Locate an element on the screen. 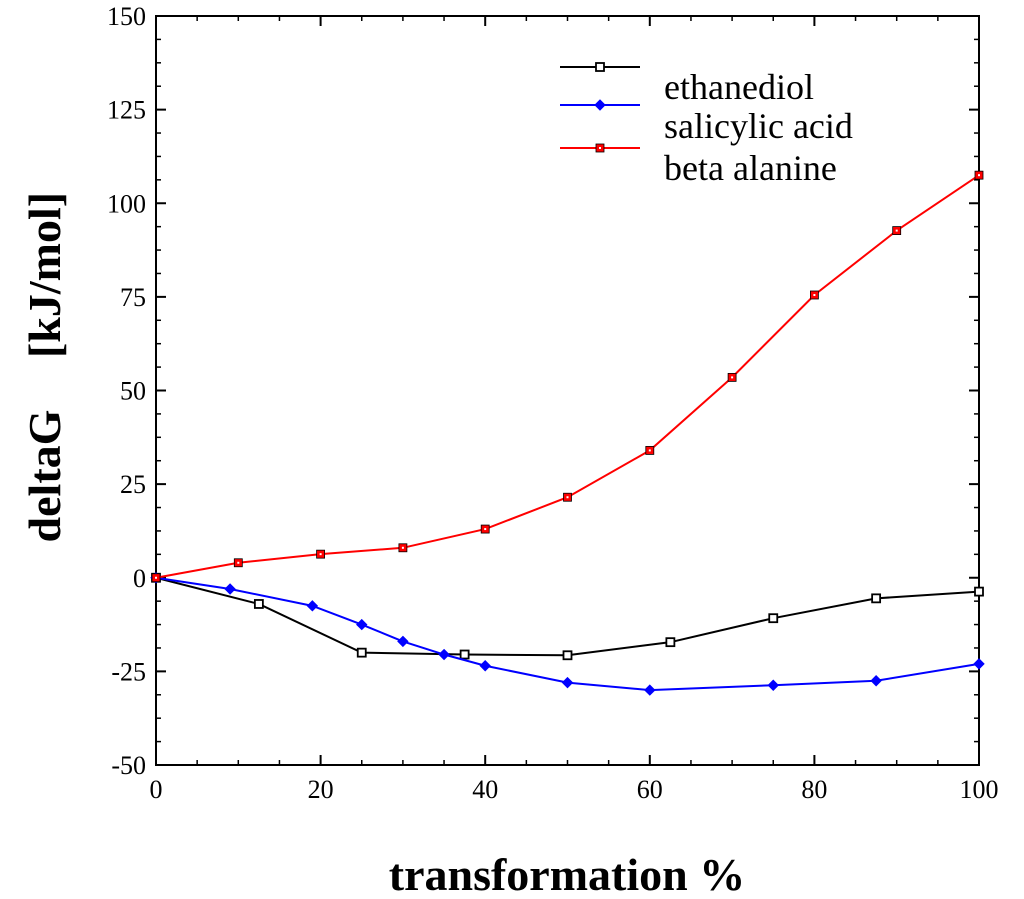 This screenshot has width=1024, height=899. x-axis-title: transformation % is located at coordinates (567, 874).